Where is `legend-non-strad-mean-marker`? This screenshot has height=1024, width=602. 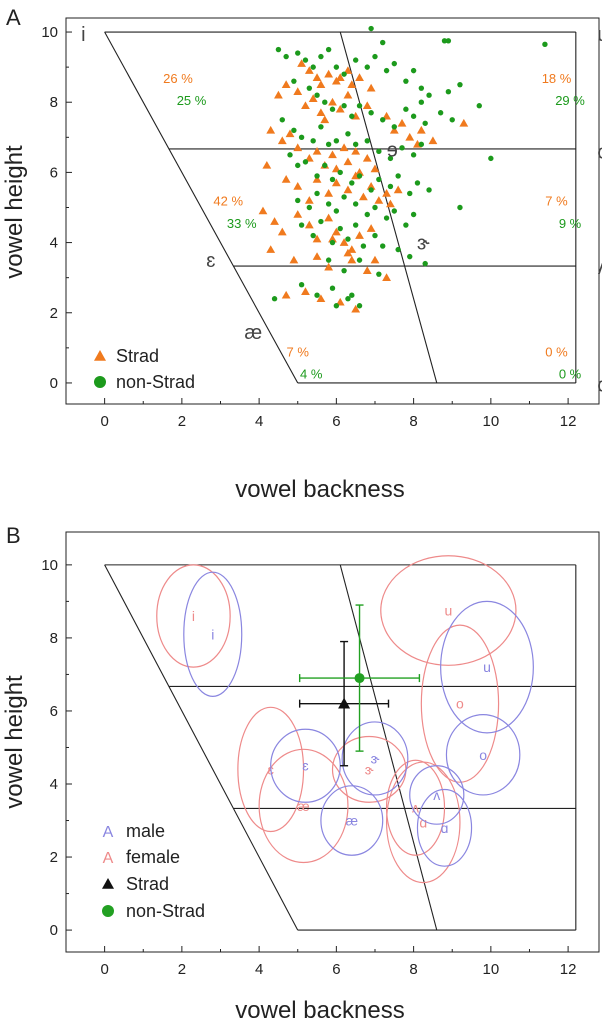 legend-non-strad-mean-marker is located at coordinates (108, 911).